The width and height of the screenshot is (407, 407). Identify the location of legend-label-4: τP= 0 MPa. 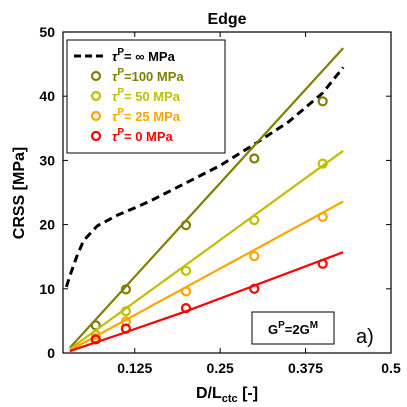
(143, 135).